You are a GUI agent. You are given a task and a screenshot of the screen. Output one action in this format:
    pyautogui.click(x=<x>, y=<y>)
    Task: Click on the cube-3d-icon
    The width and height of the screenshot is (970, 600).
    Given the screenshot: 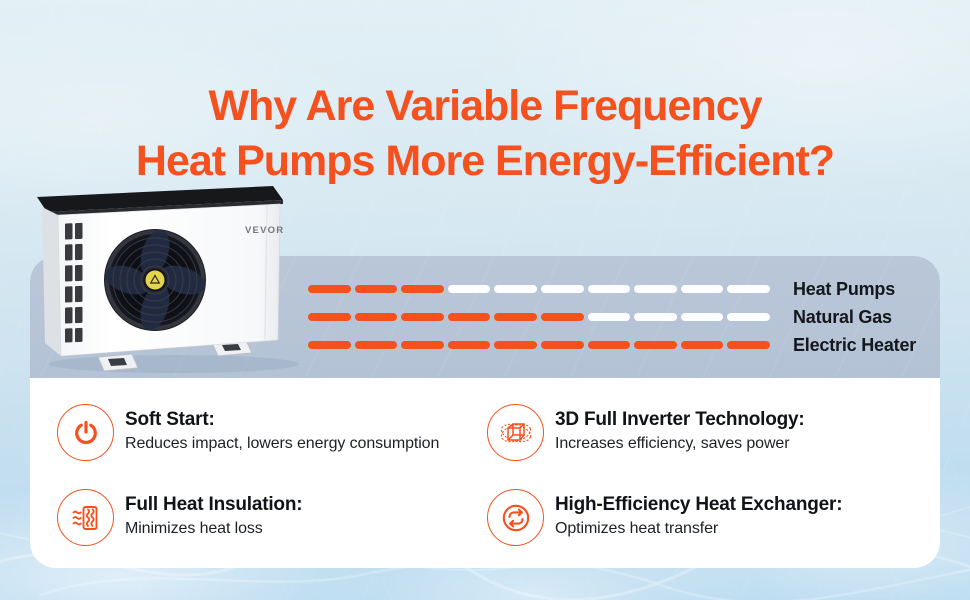 What is the action you would take?
    pyautogui.click(x=515, y=432)
    